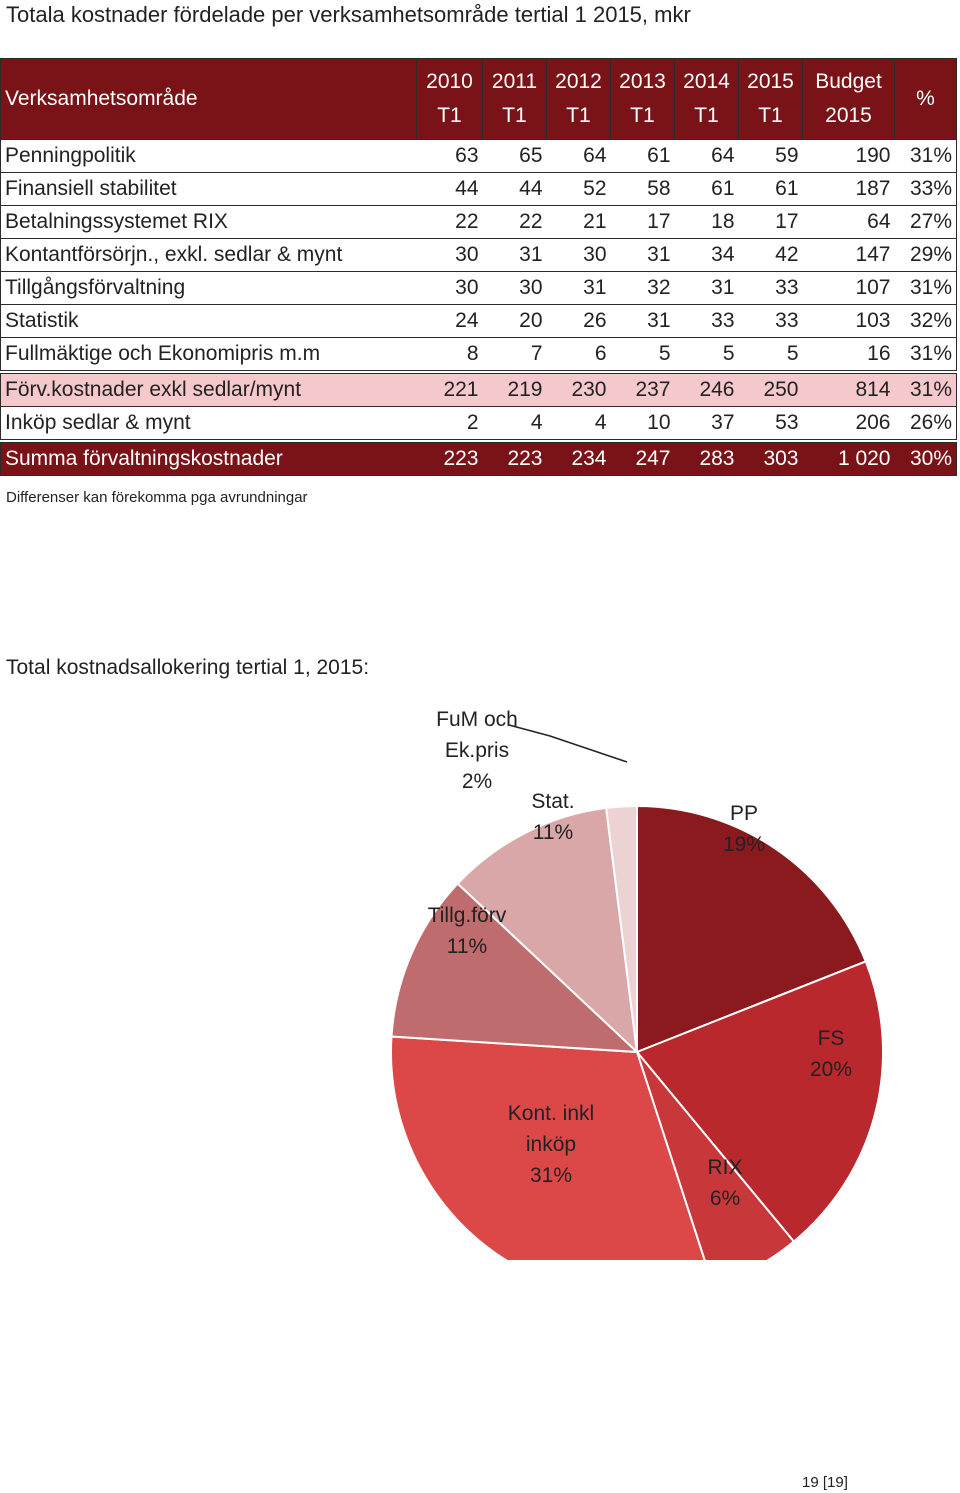  Describe the element at coordinates (208, 99) in the screenshot. I see `header-label: Verksamhetsområde` at that location.